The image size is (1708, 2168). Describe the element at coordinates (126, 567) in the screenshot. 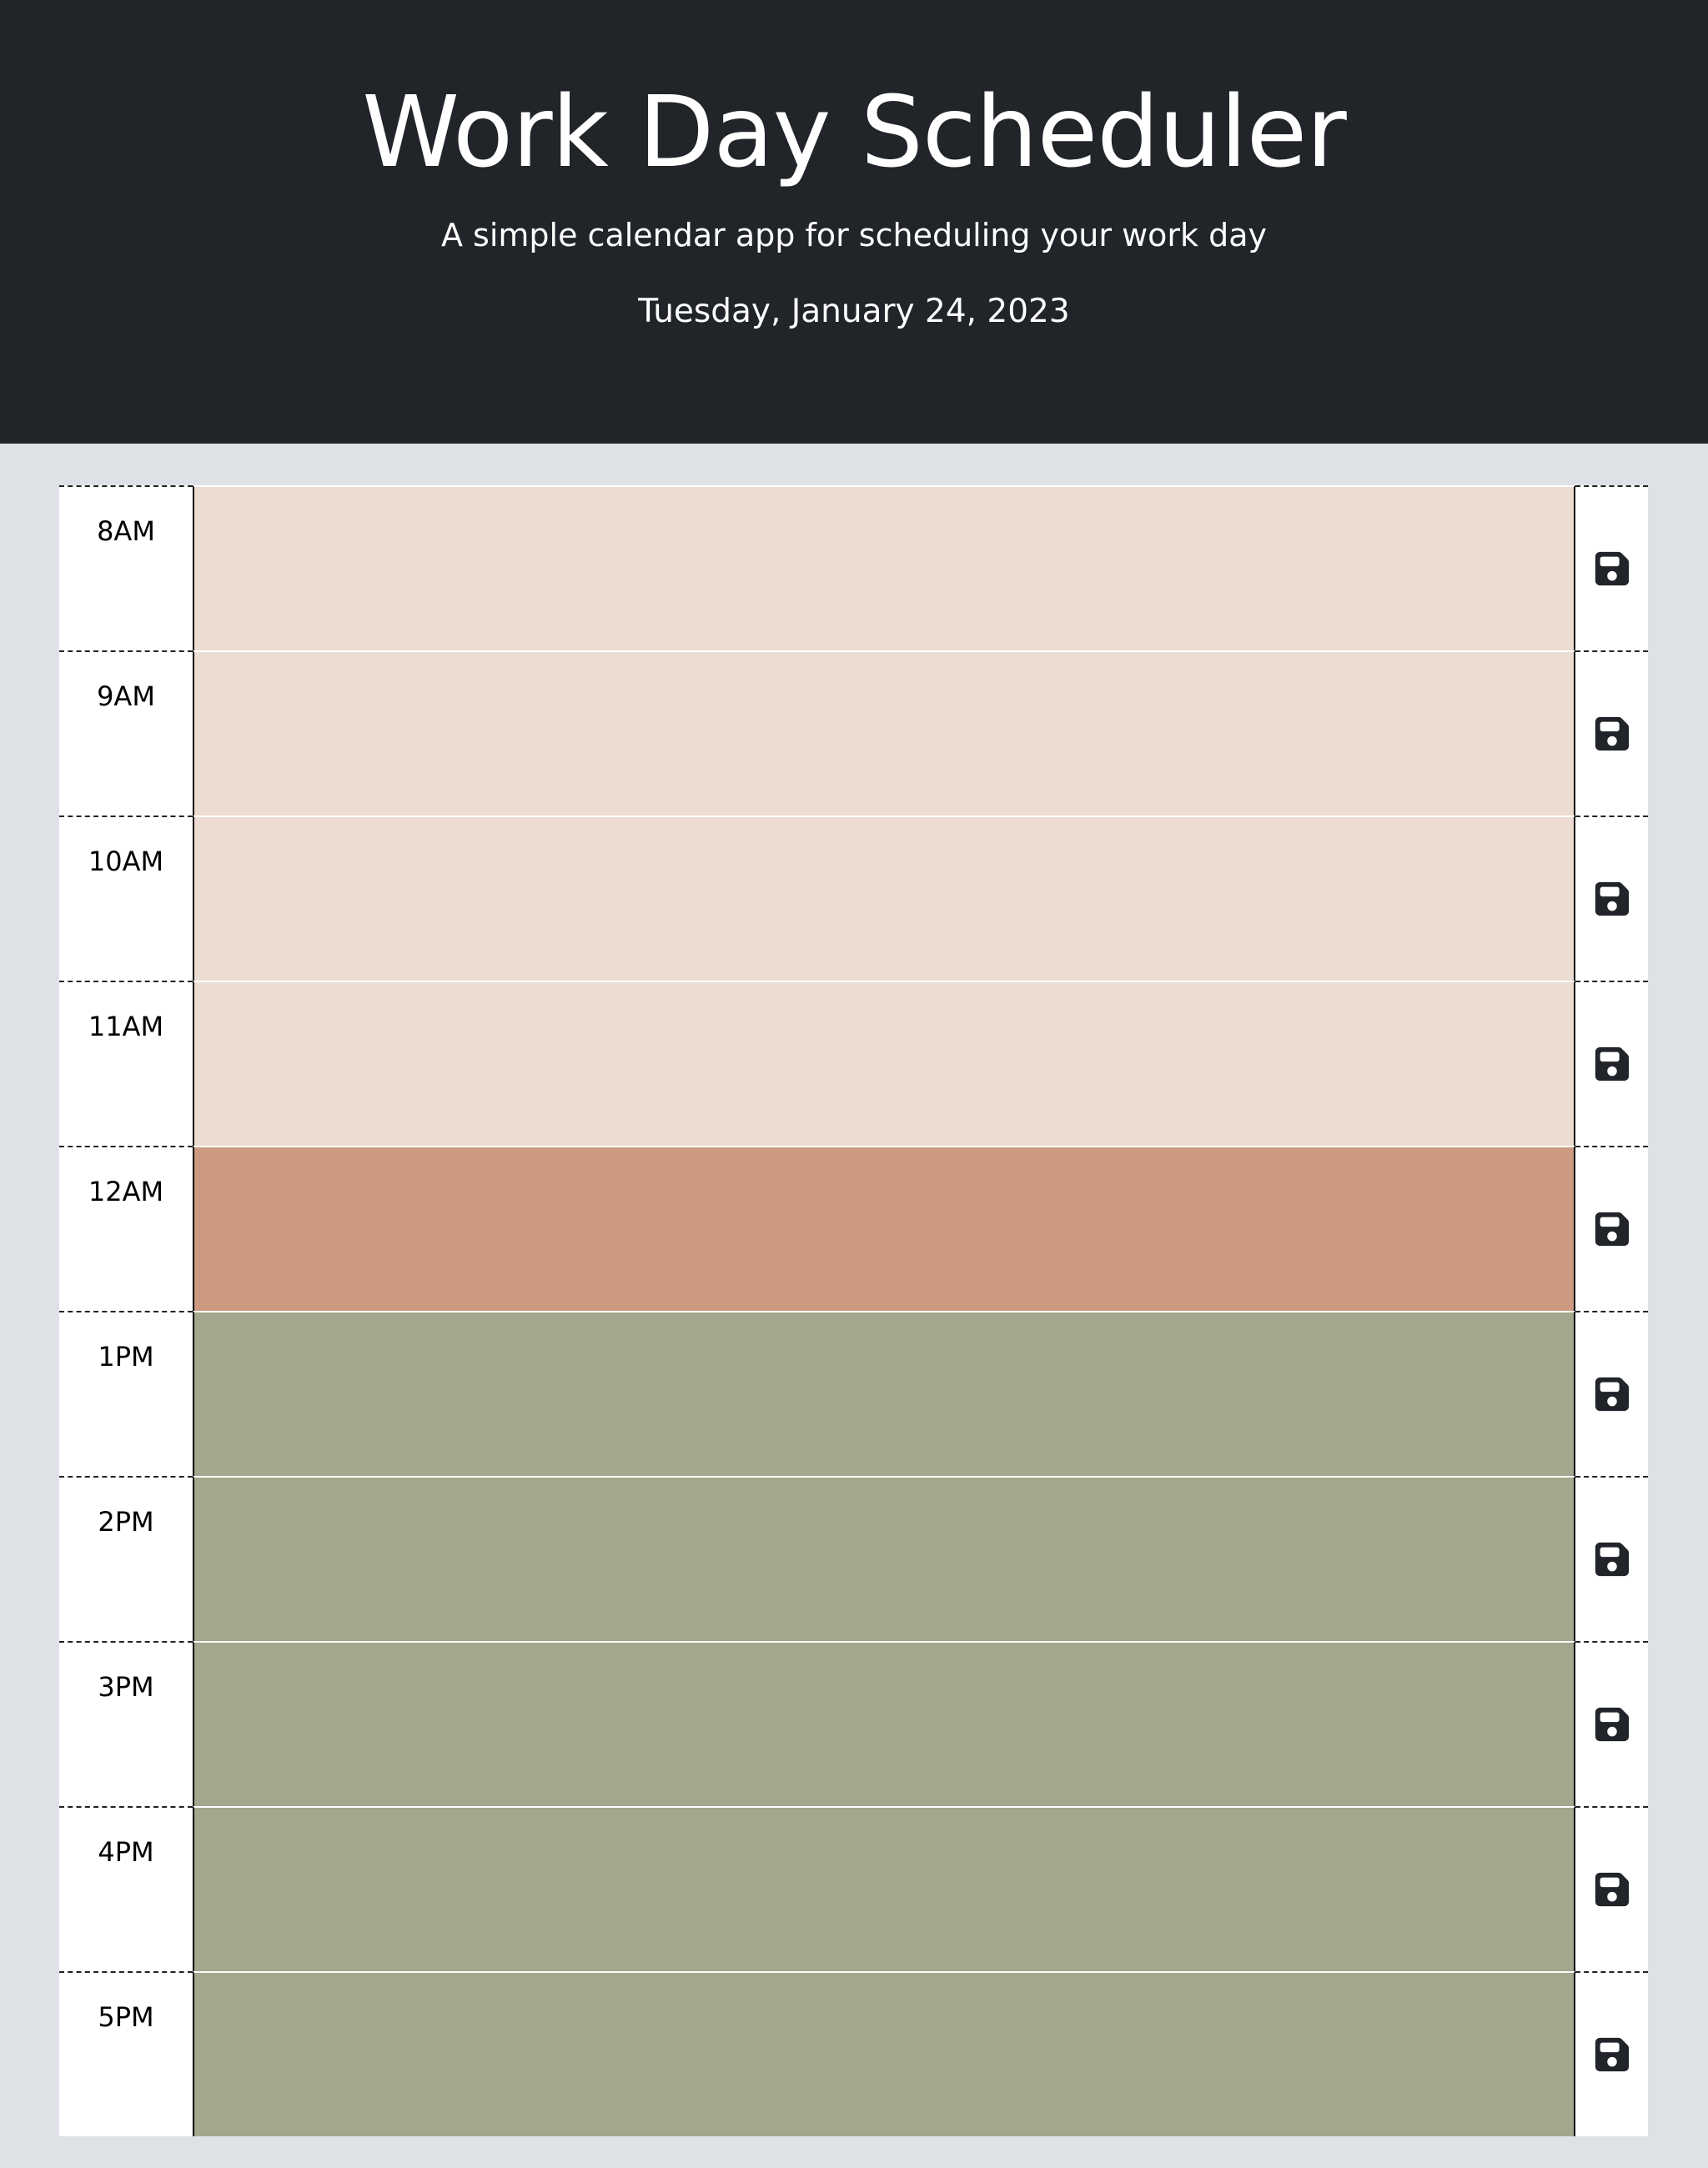

I see `hour-label: 8AM` at that location.